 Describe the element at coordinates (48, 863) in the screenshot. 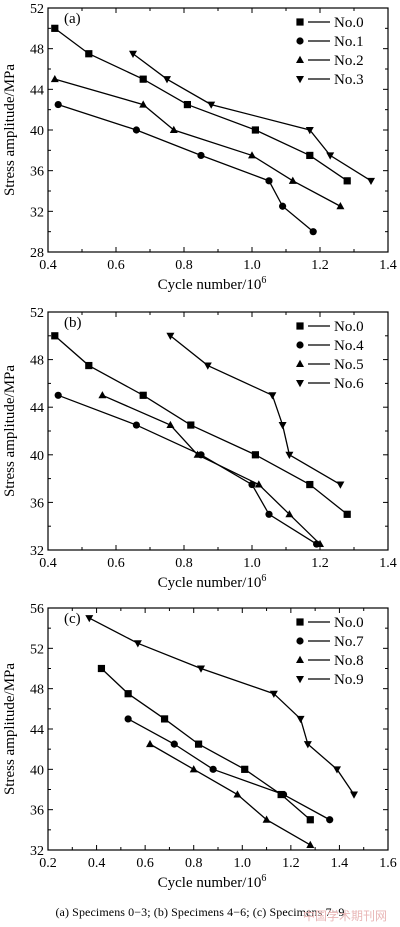

I see `x-tick-label: 0.2` at that location.